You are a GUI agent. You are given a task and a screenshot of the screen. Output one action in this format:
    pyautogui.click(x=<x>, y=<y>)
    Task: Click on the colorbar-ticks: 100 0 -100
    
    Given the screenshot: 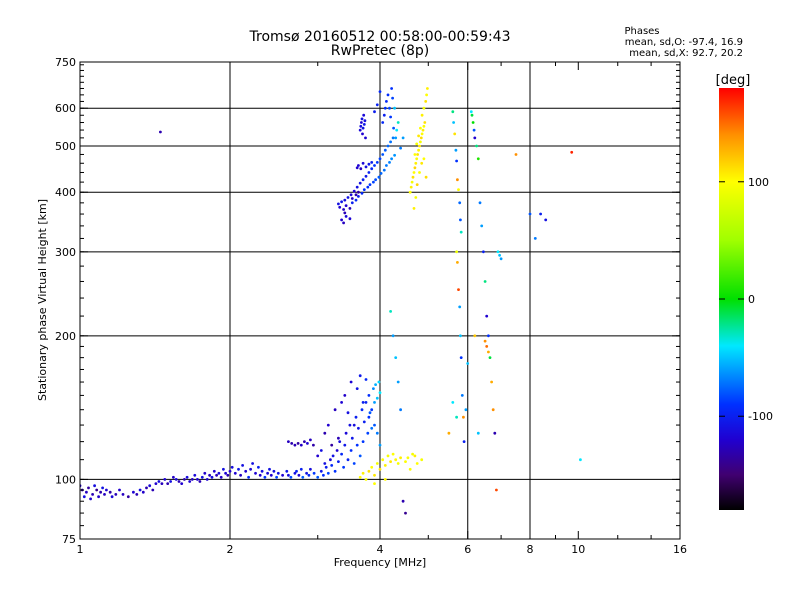 What is the action you would take?
    pyautogui.click(x=746, y=299)
    